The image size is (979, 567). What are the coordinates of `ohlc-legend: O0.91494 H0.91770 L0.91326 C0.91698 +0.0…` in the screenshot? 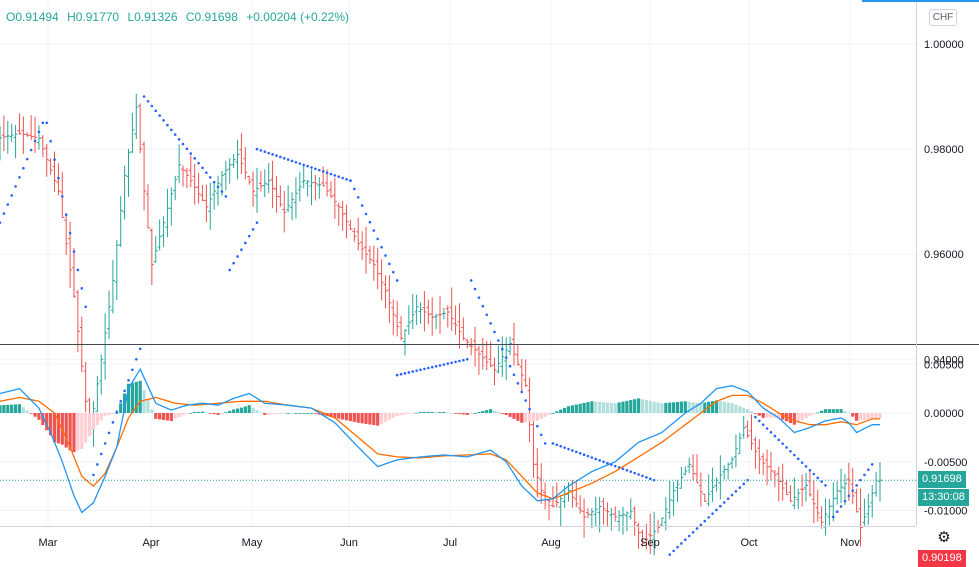 It's located at (180, 17).